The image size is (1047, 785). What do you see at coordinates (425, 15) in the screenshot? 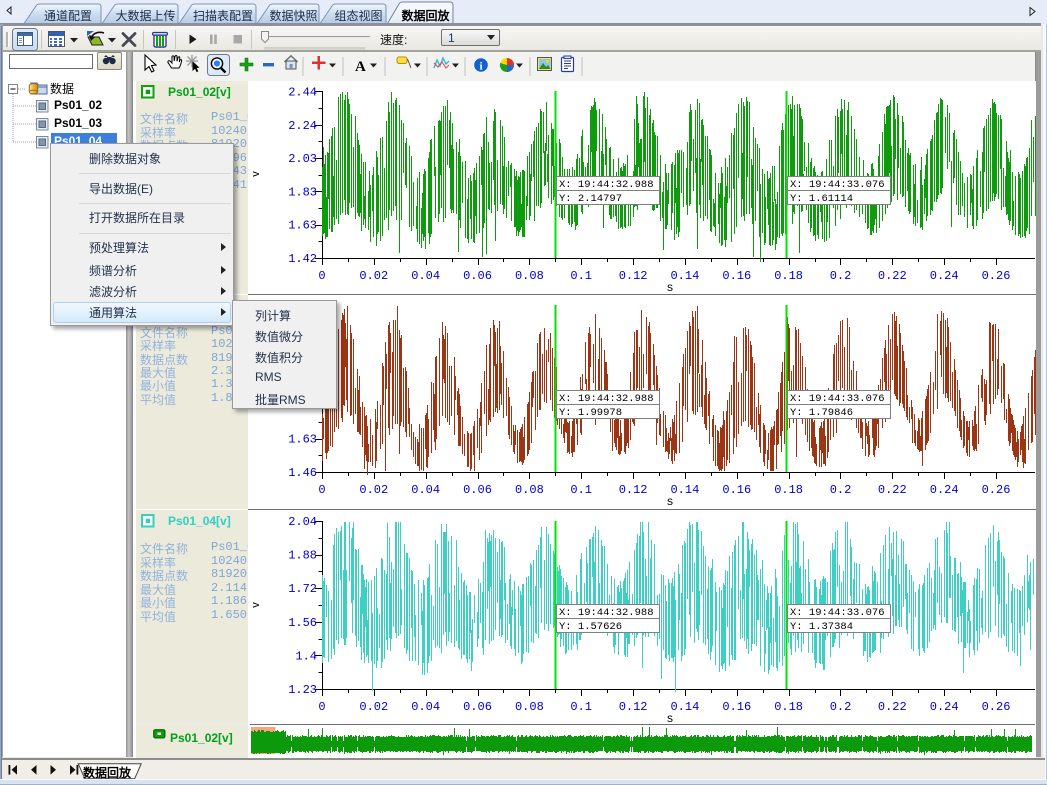
I see `svg-text: 数据回放` at bounding box center [425, 15].